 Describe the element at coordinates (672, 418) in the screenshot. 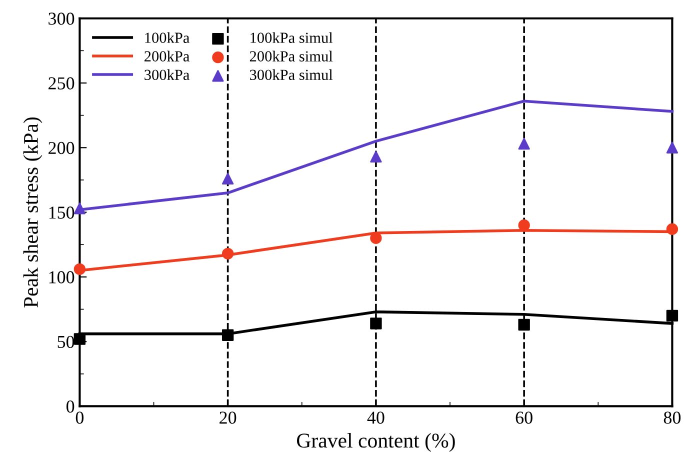

I see `x-tick-label: 80` at that location.